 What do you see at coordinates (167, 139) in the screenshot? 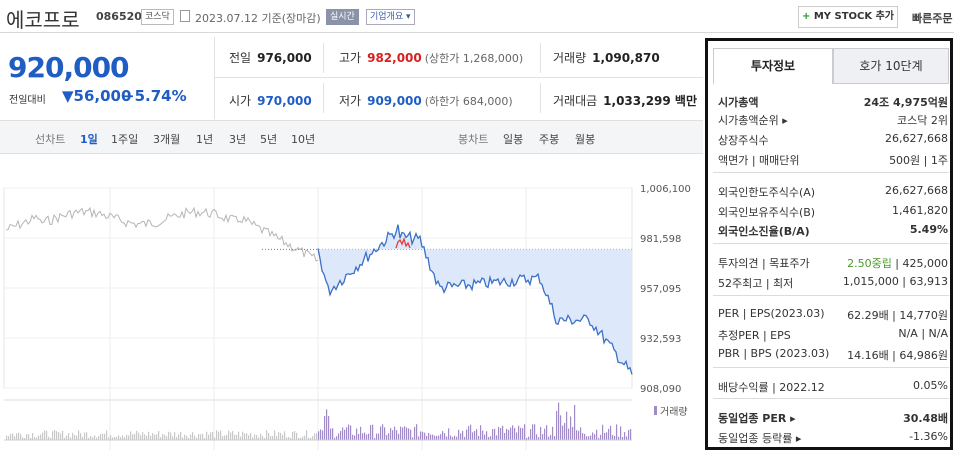
I see `tab-3m: 3개월` at bounding box center [167, 139].